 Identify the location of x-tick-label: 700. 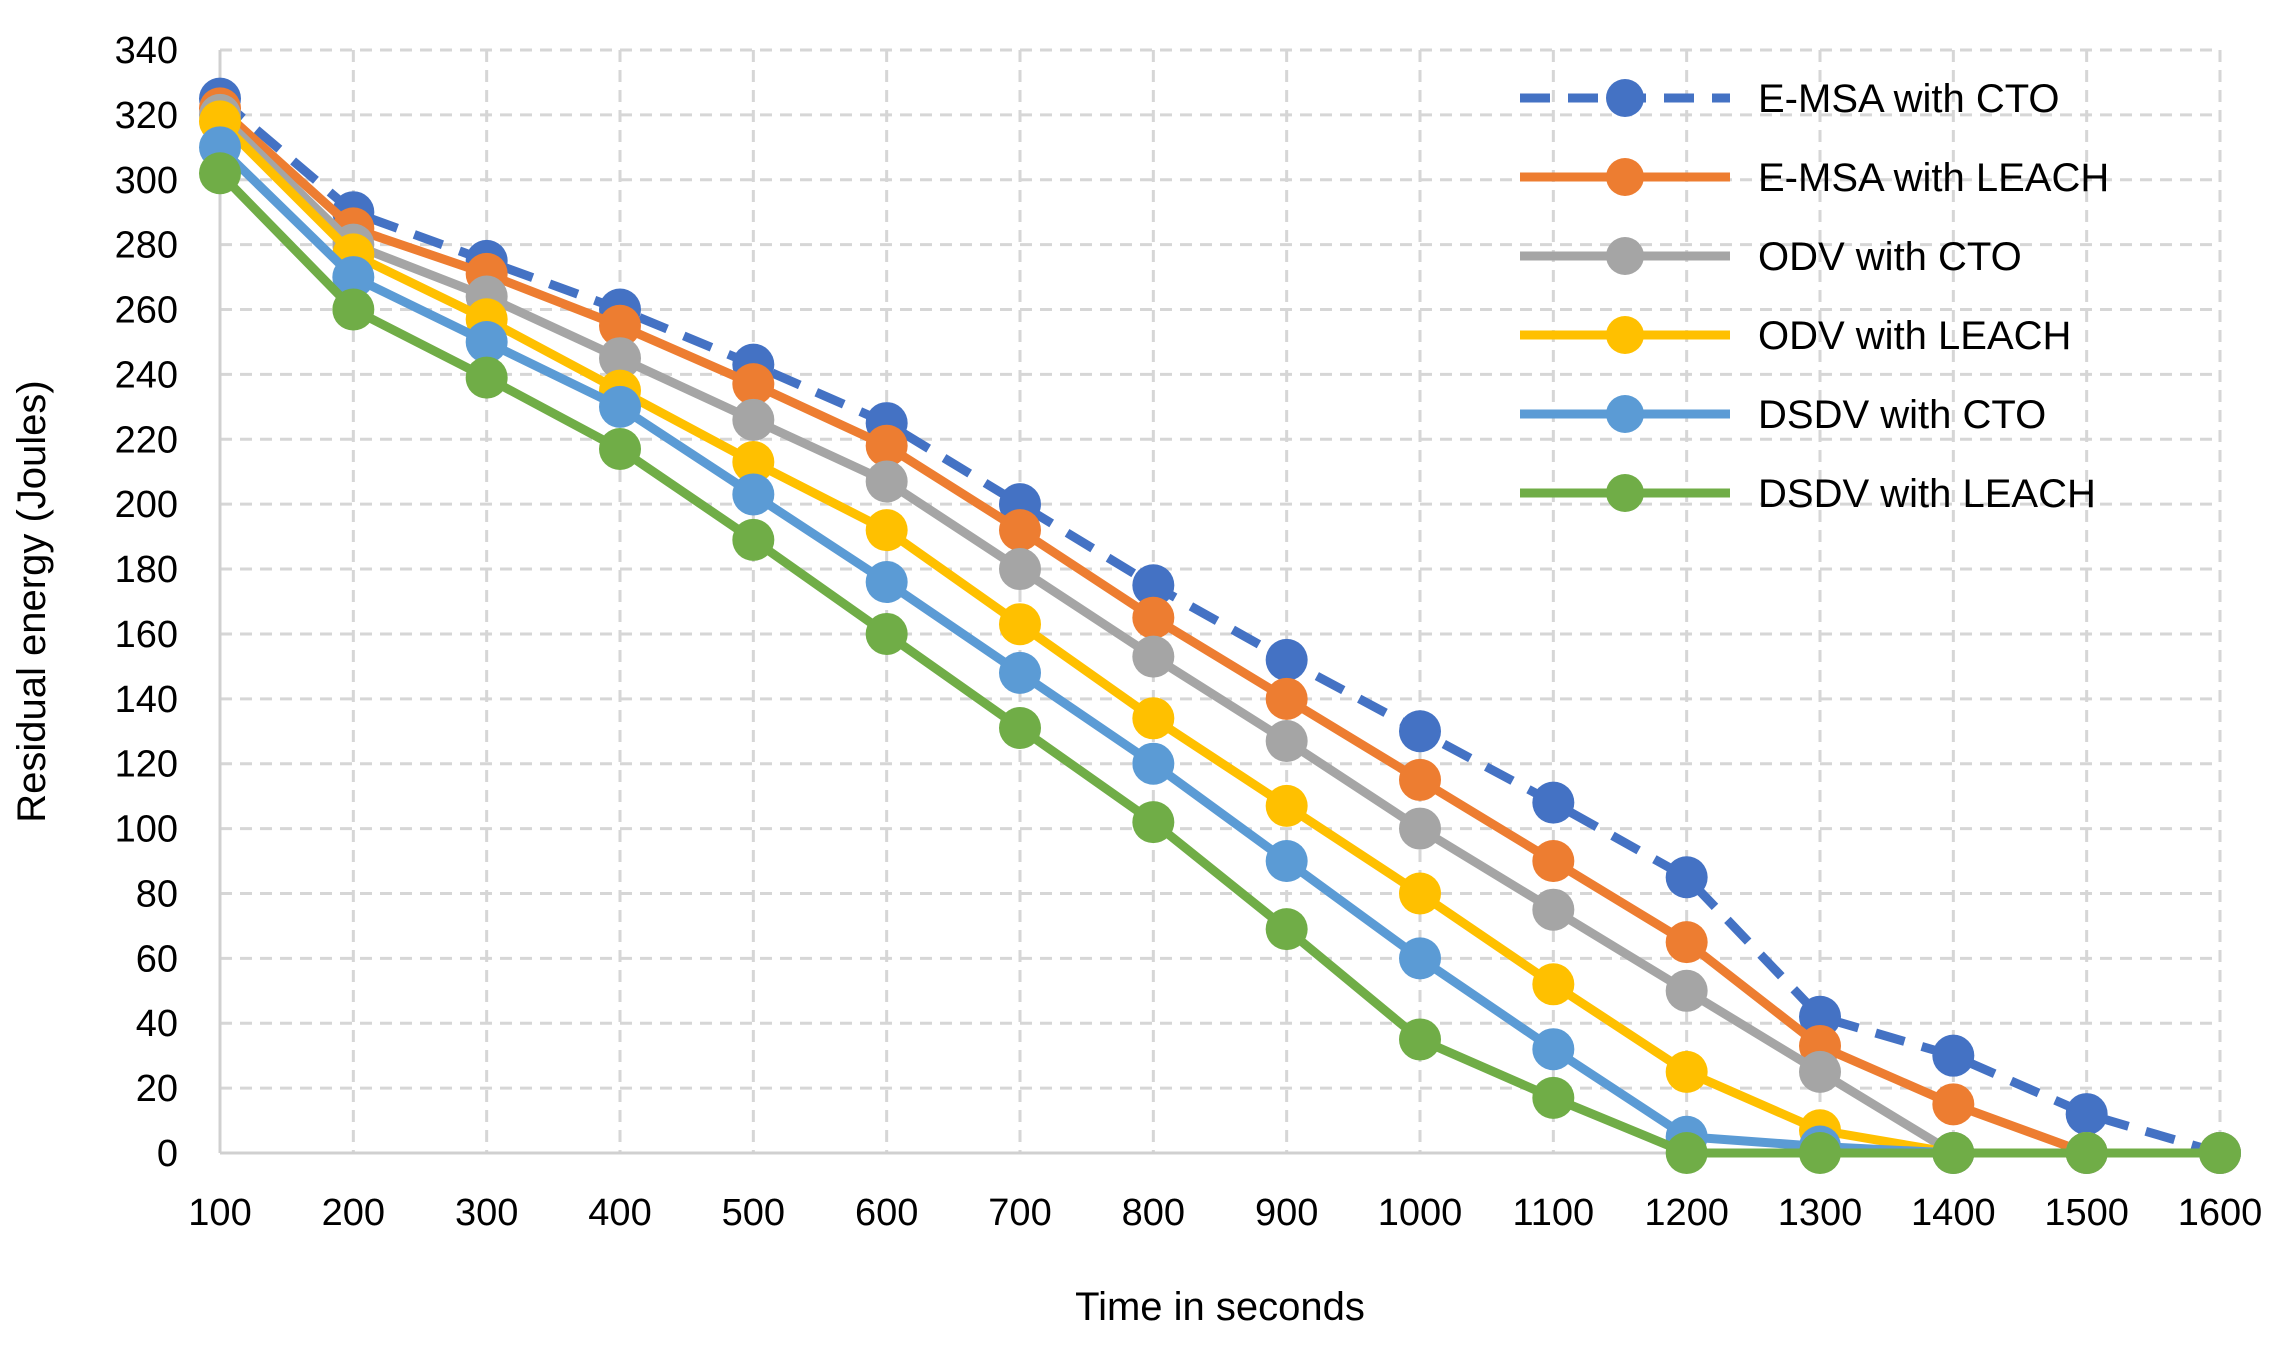
(1019, 1213).